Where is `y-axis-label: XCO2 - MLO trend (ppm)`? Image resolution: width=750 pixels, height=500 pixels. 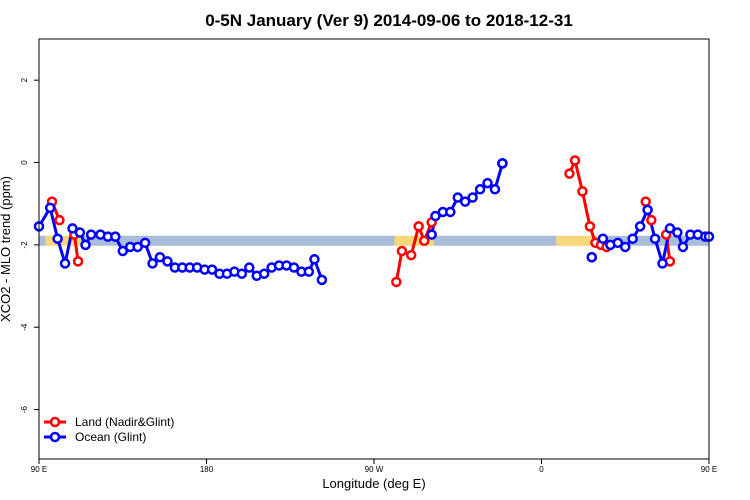
y-axis-label: XCO2 - MLO trend (ppm) is located at coordinates (6, 249).